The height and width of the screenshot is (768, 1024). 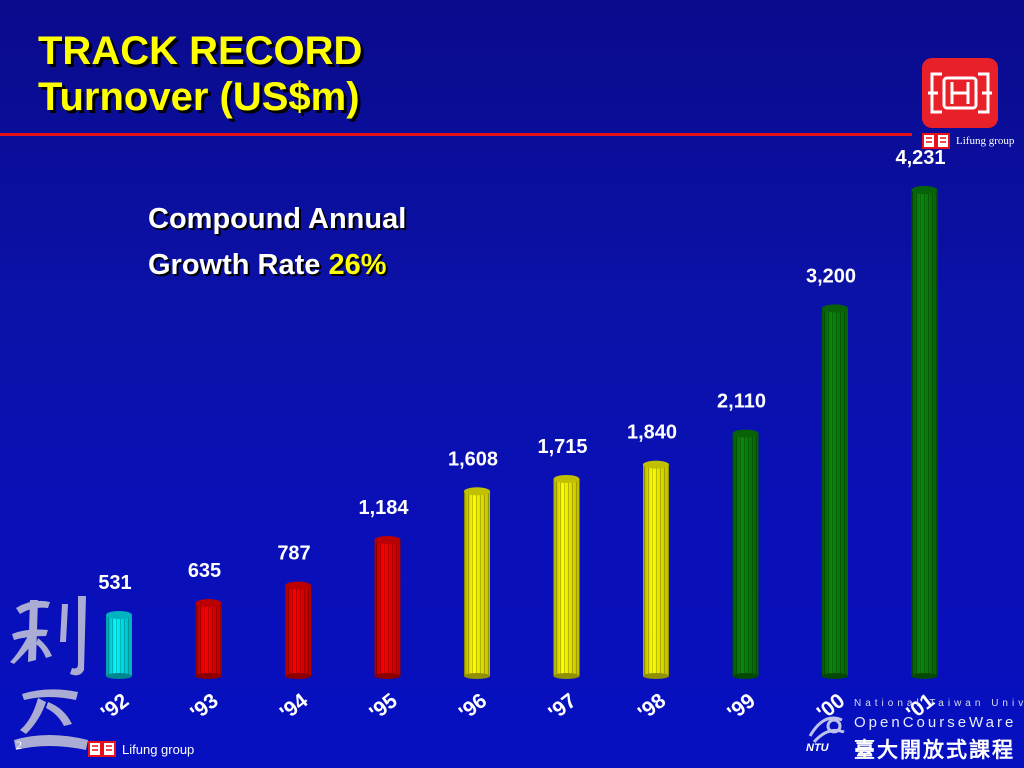 I want to click on value-label-97: 1,715, so click(x=562, y=447).